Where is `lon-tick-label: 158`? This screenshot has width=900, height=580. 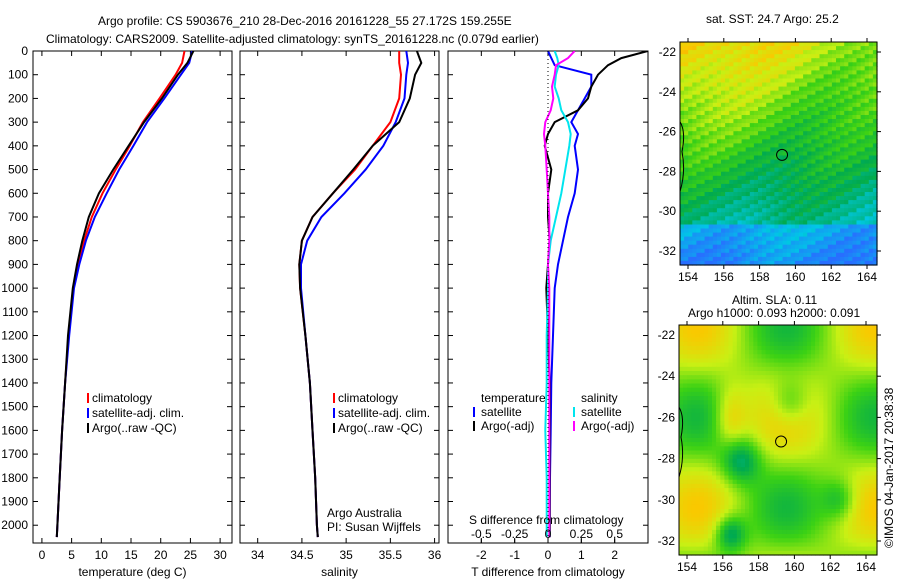 lon-tick-label: 158 is located at coordinates (760, 277).